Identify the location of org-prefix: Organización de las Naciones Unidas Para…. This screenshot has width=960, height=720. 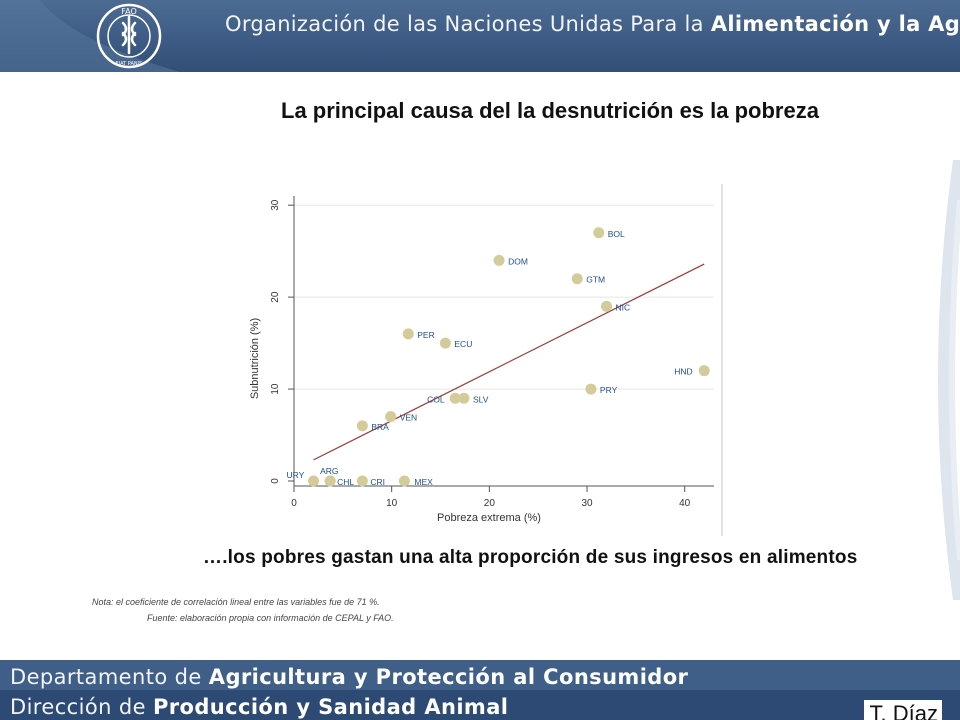
(468, 24).